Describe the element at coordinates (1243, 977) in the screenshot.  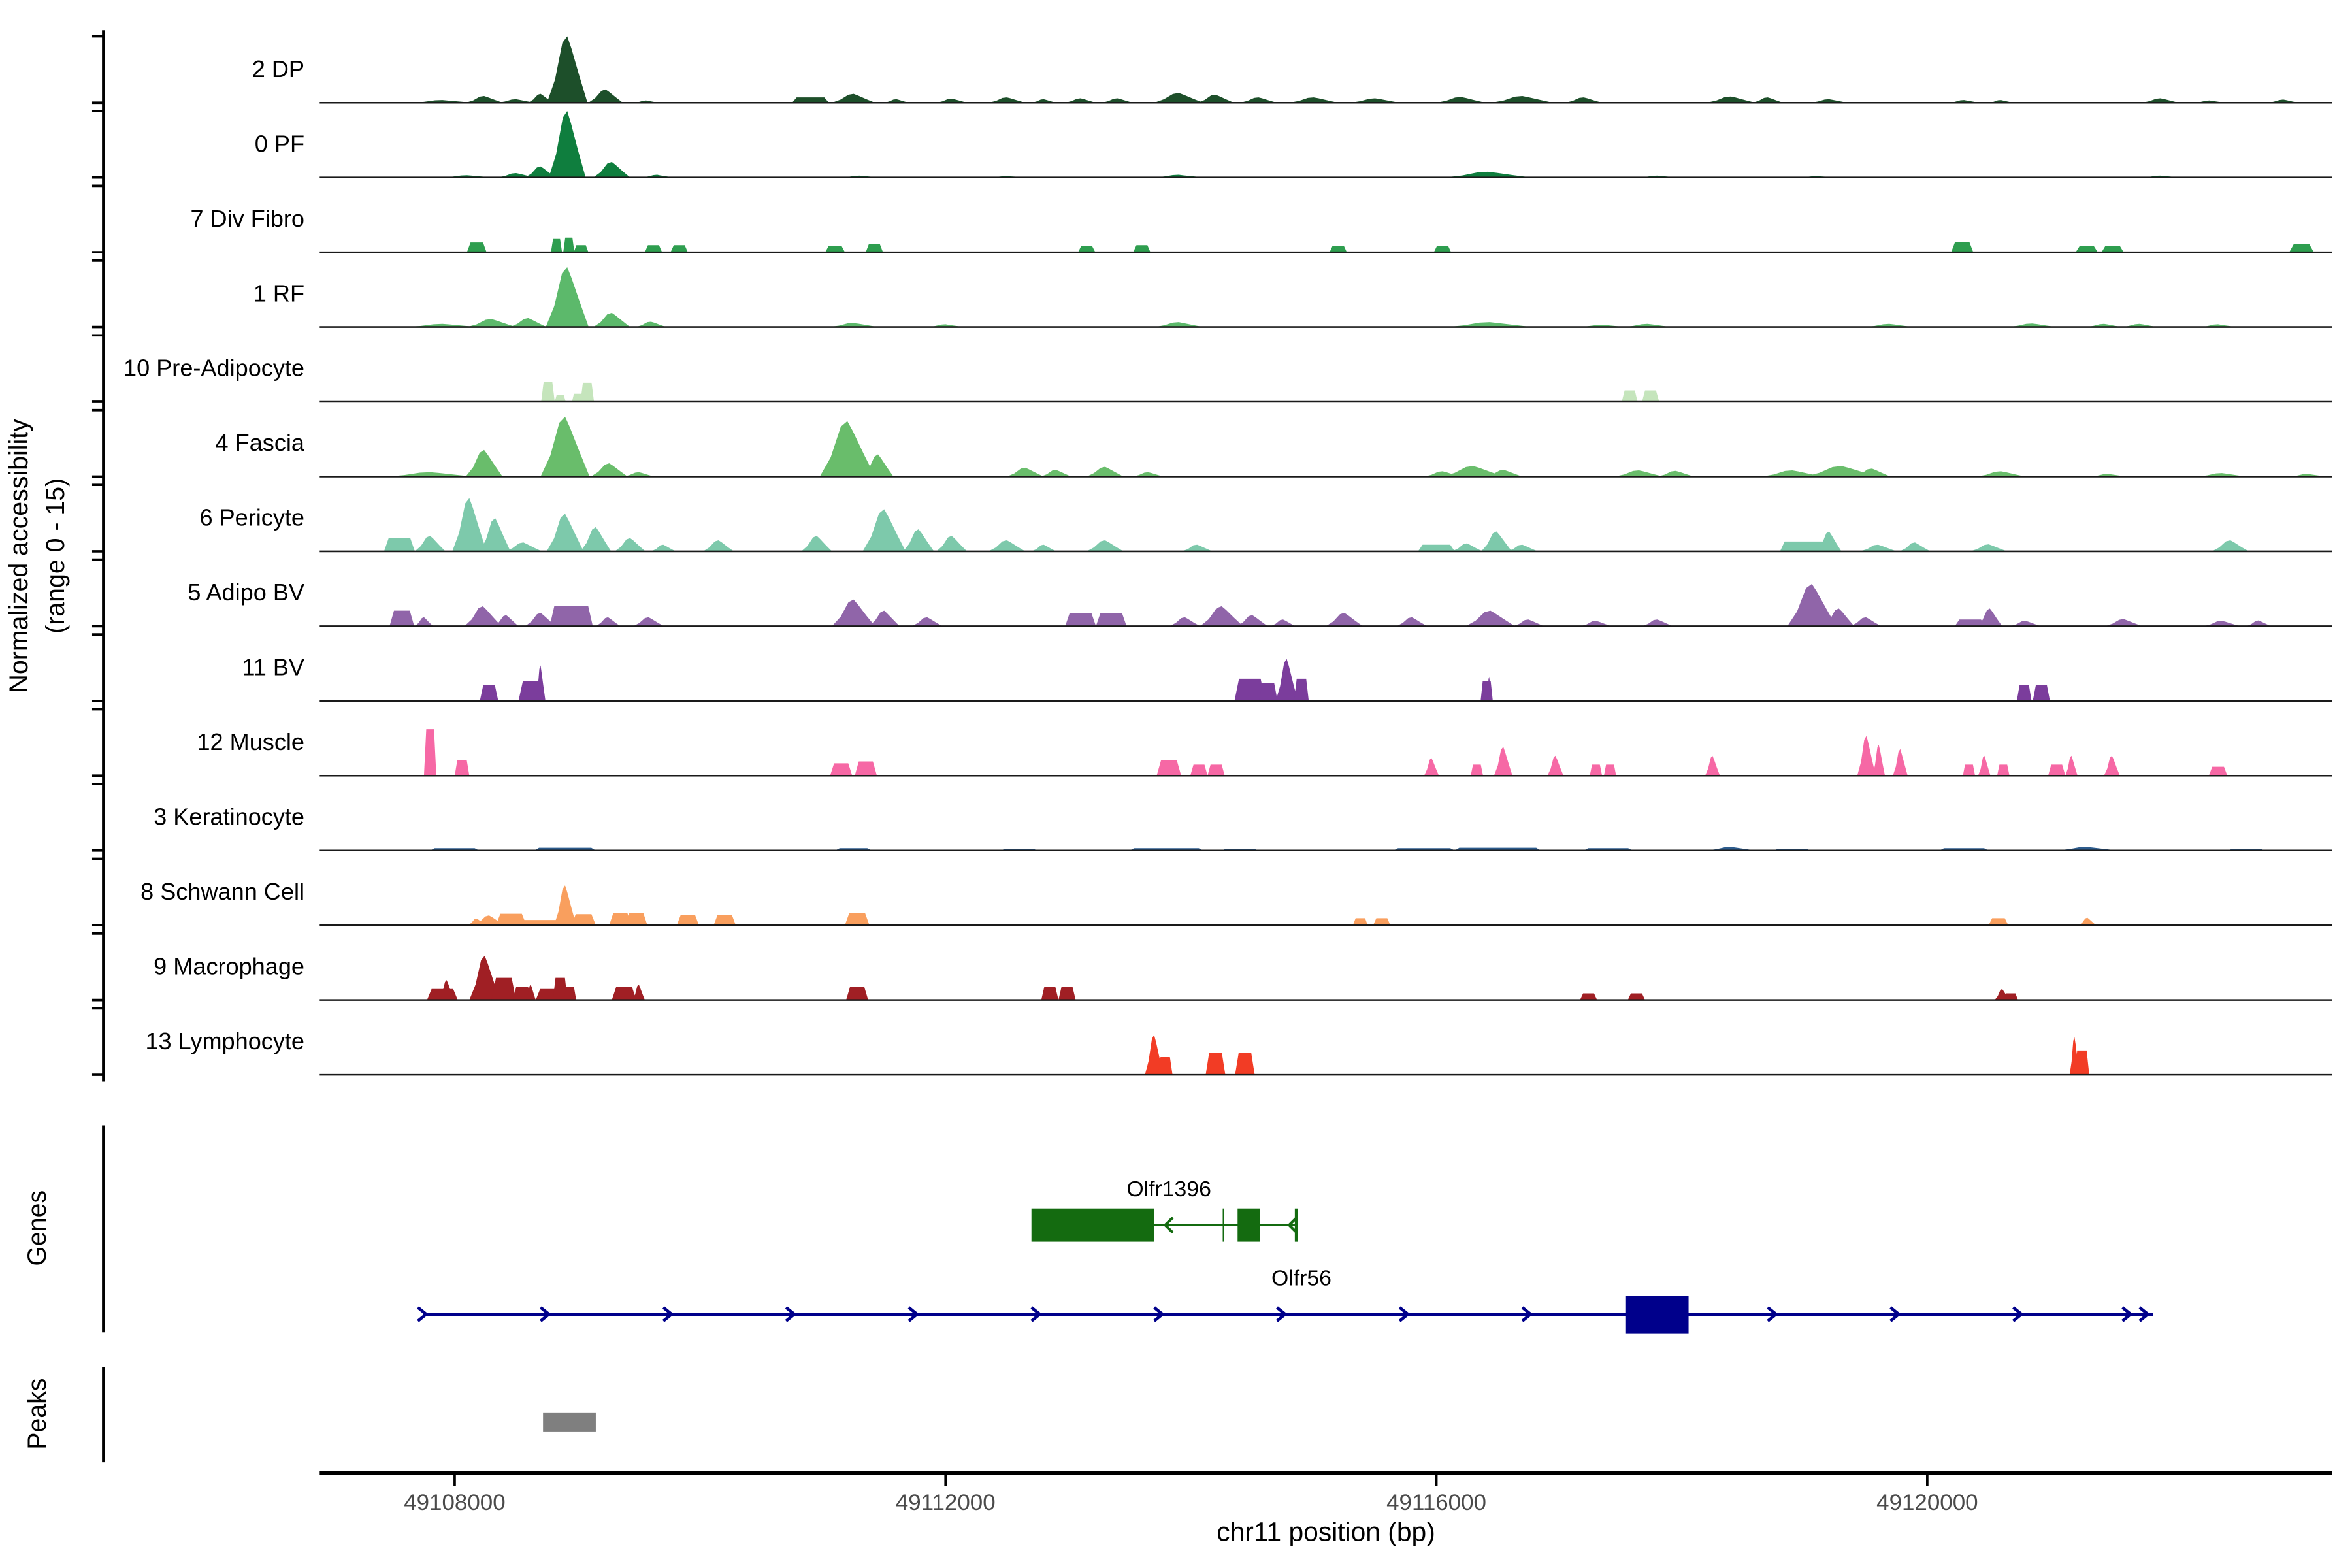
I see `track-row: 9 Macrophage` at that location.